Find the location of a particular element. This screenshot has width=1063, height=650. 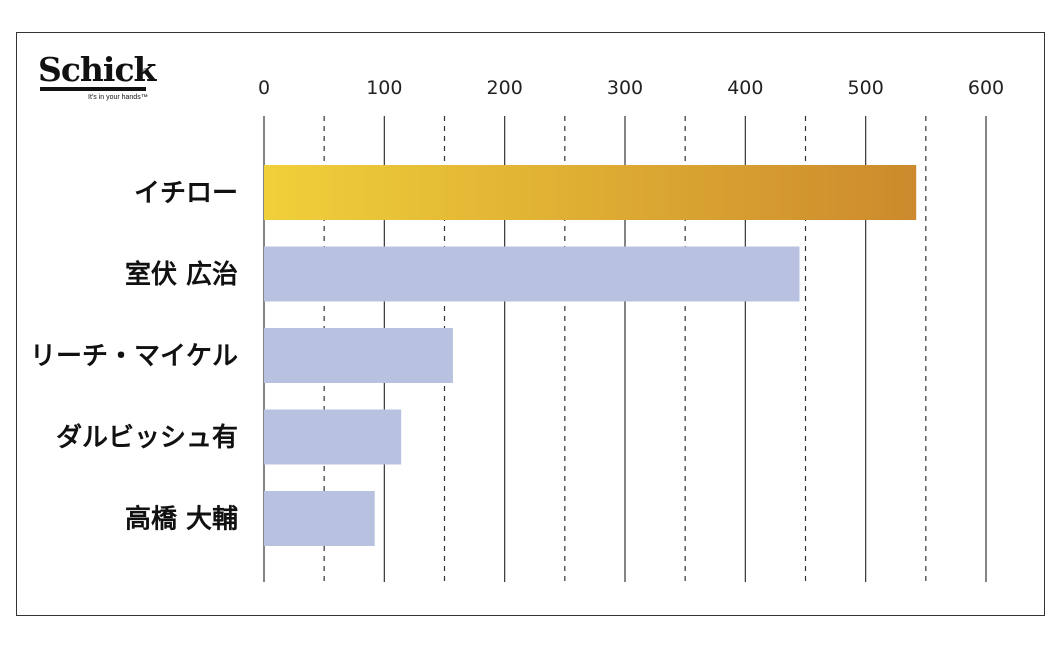

x-tick-label: 100 is located at coordinates (384, 88).